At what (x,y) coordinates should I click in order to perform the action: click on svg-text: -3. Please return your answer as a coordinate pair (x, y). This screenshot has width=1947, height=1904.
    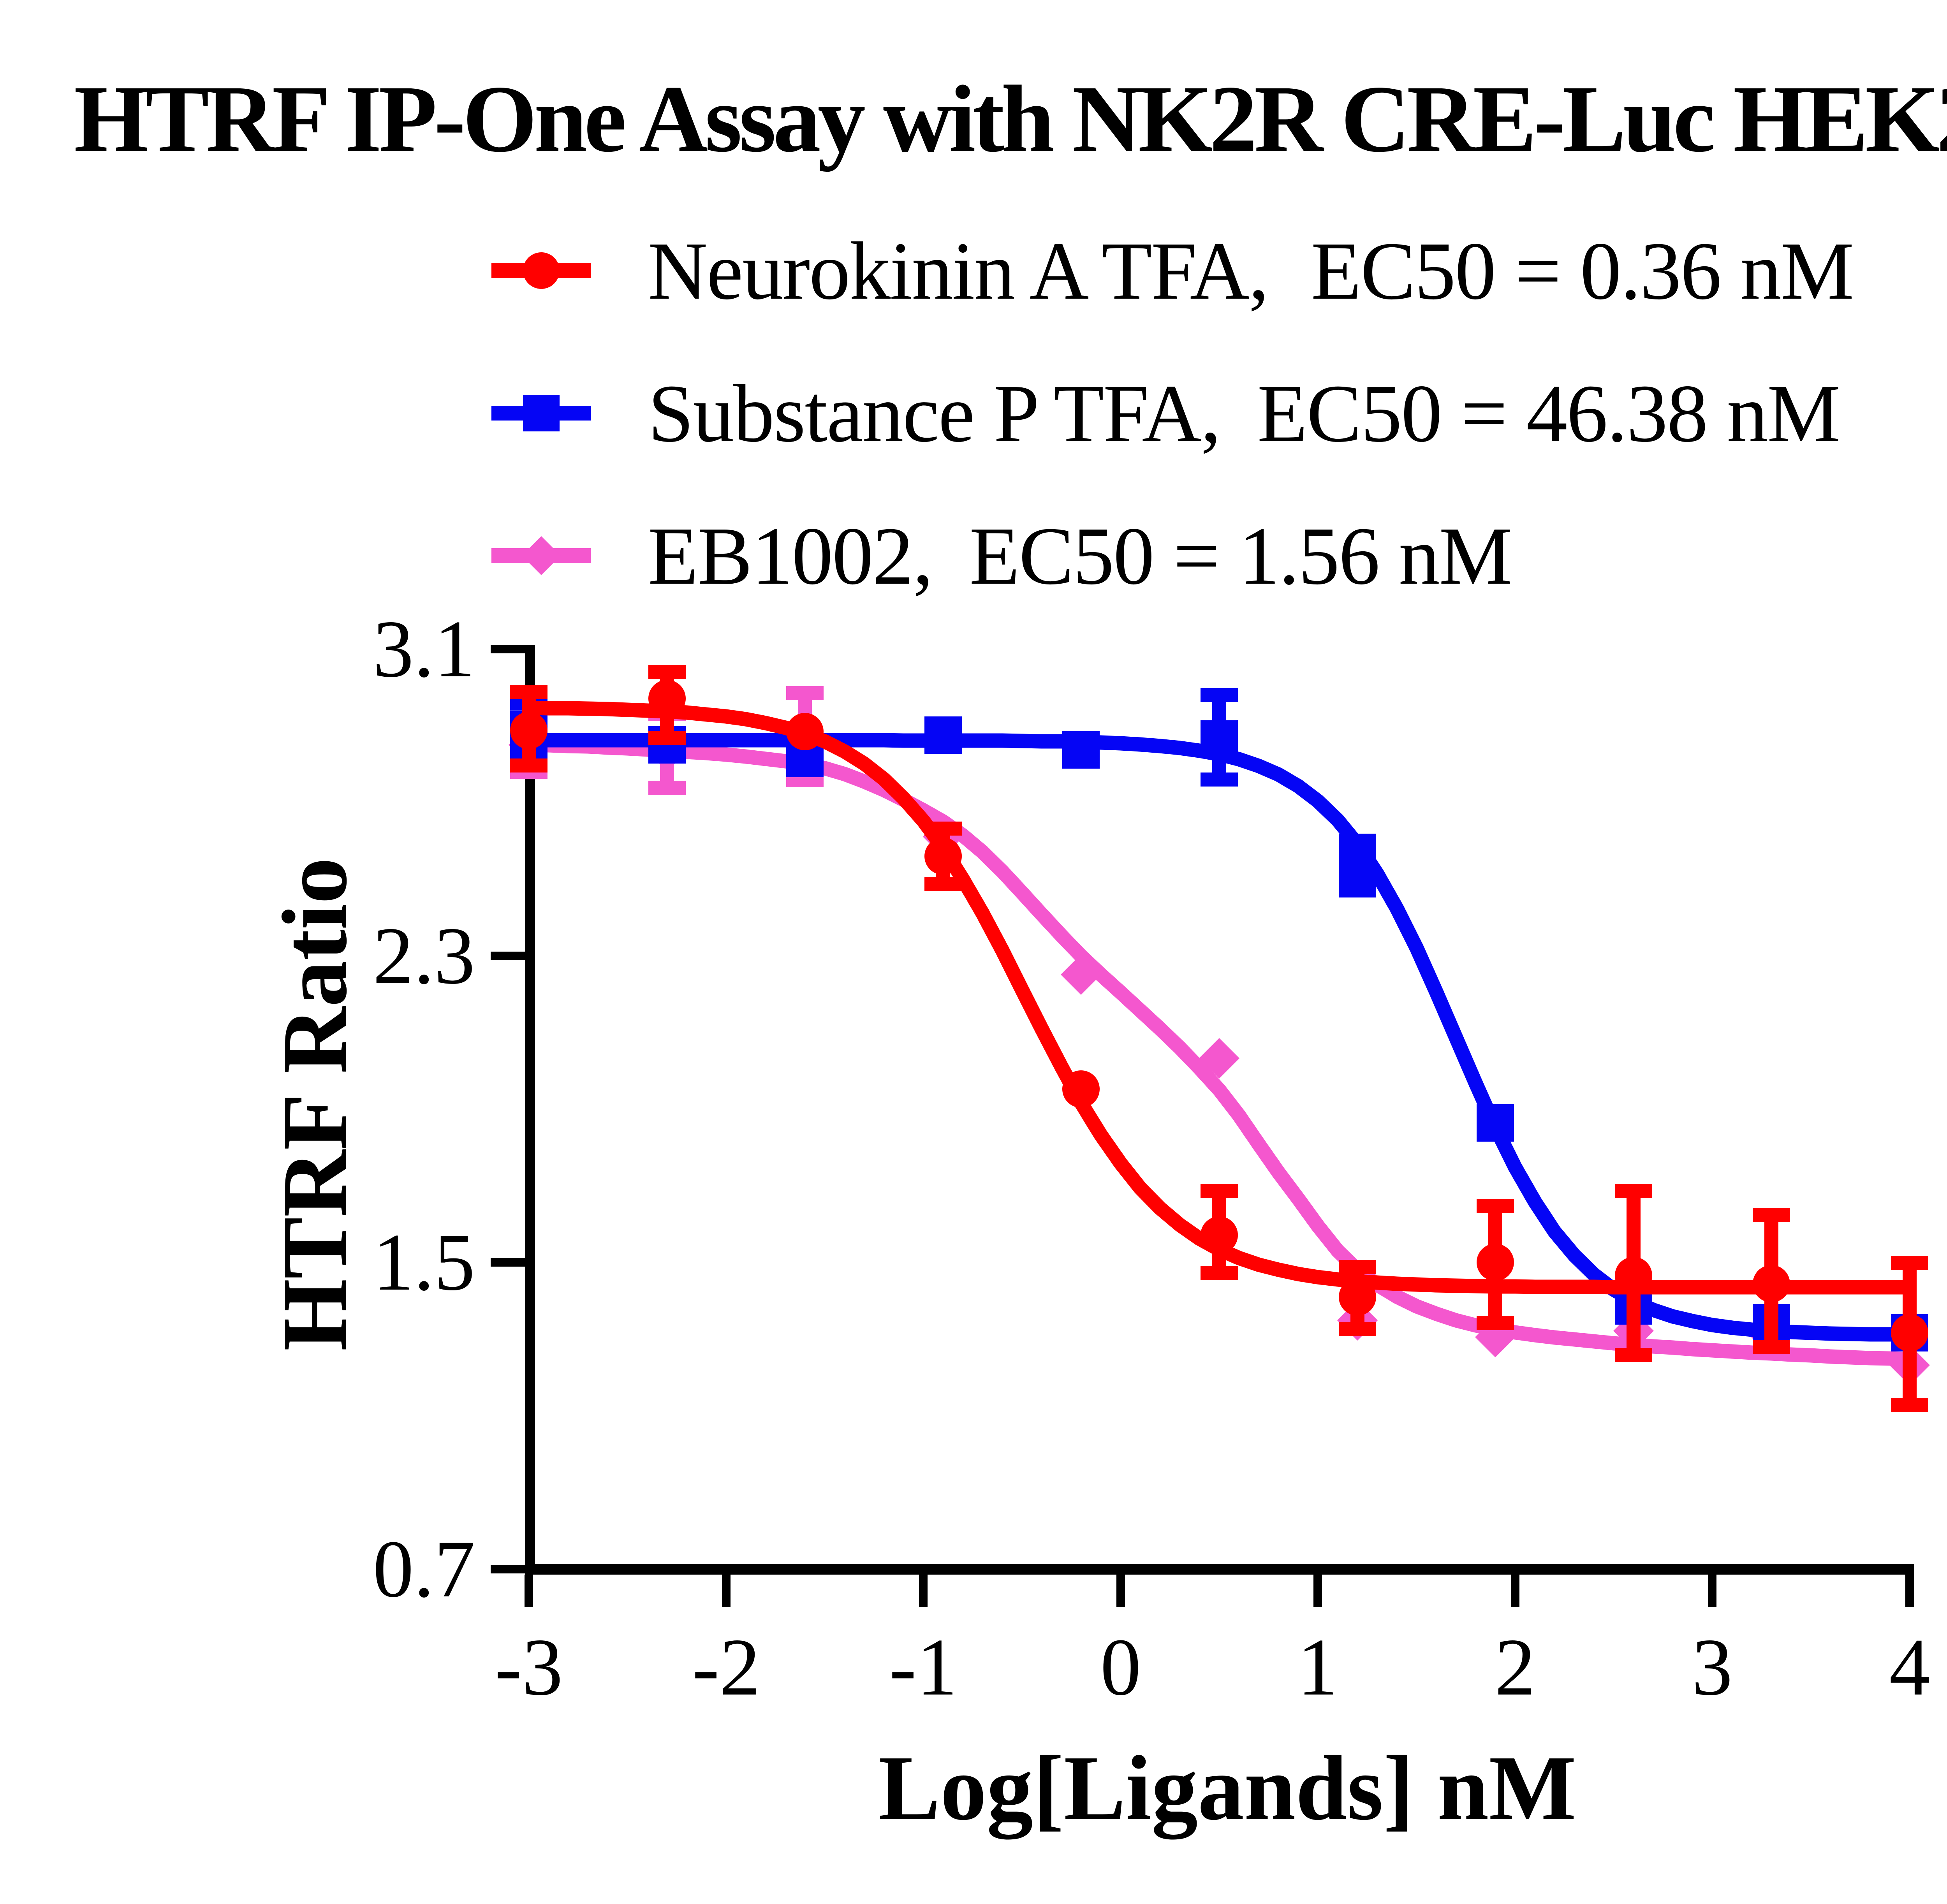
    Looking at the image, I should click on (529, 1667).